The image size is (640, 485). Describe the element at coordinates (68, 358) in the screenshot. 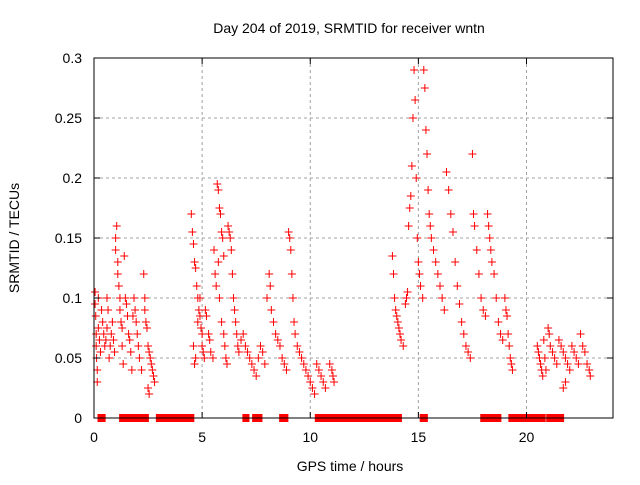

I see `y-tick-label: 0.05` at that location.